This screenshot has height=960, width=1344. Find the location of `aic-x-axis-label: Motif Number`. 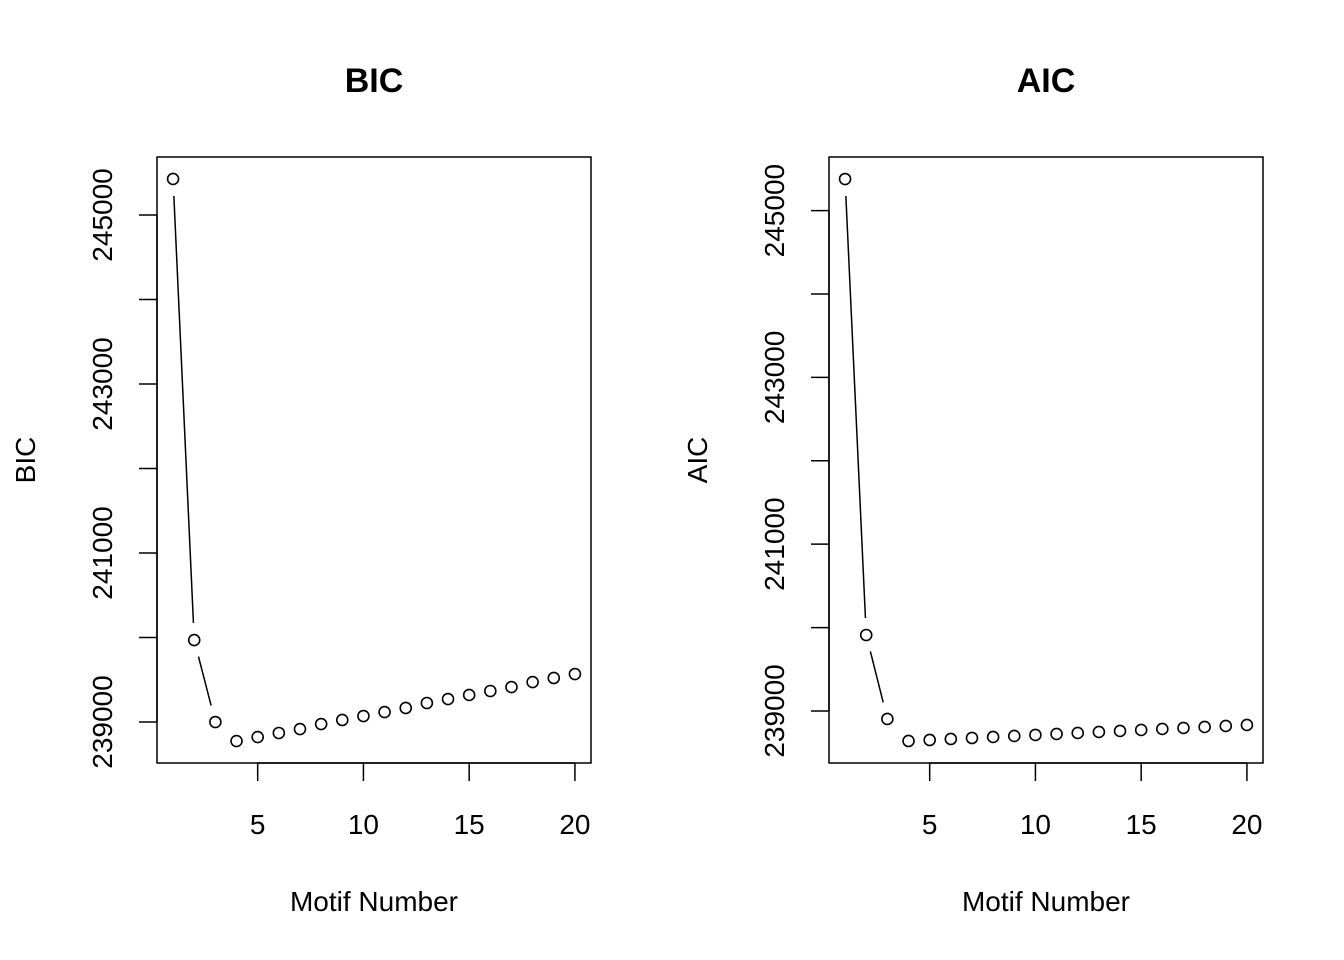

aic-x-axis-label: Motif Number is located at coordinates (1046, 901).